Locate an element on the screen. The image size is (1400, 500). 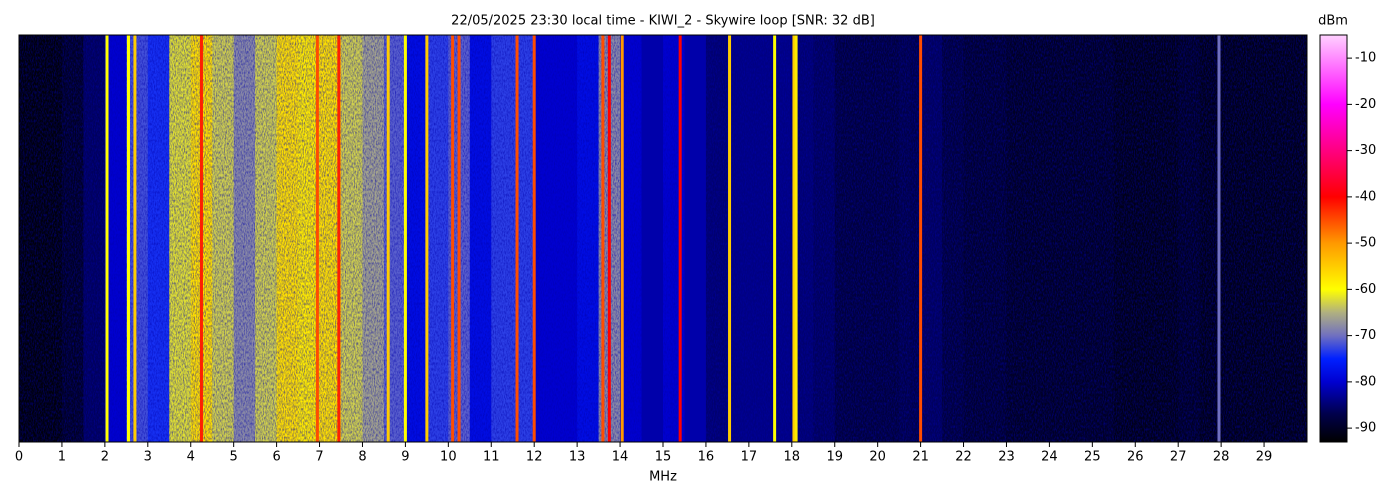
colorbar-tick-label: -40 is located at coordinates (1365, 196).